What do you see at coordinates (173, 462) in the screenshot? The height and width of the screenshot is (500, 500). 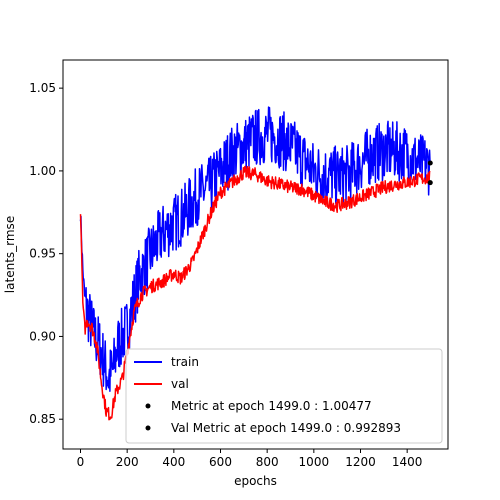 I see `x-tick-label: 400` at bounding box center [173, 462].